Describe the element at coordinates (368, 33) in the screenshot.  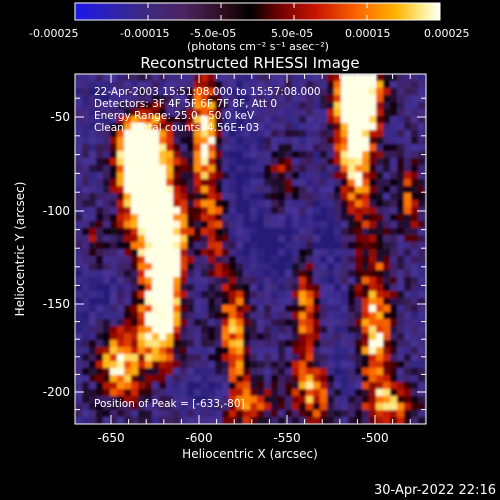
I see `colorbar-tick-label: 0.00015` at that location.